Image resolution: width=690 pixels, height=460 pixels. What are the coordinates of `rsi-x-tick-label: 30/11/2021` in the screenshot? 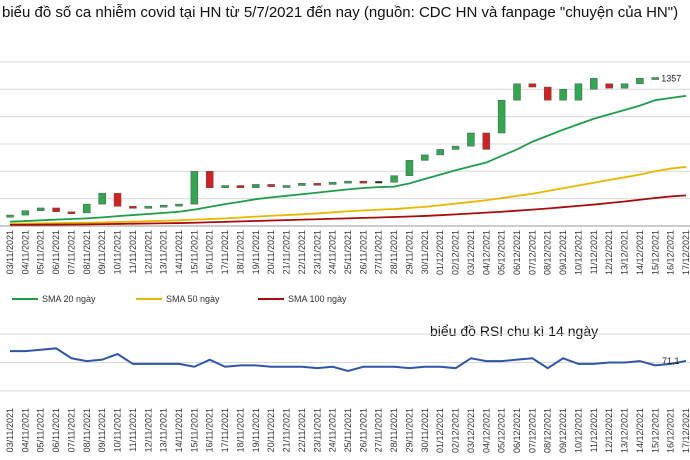 It's located at (425, 430).